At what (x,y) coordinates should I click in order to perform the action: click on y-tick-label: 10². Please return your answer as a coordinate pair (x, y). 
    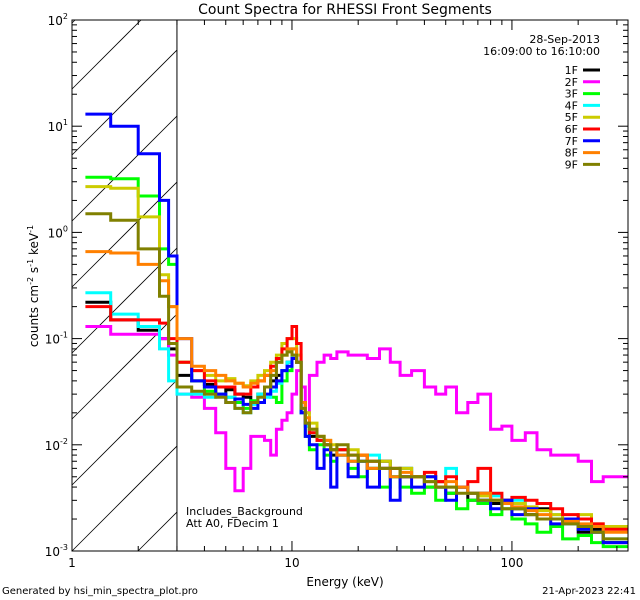
    Looking at the image, I should click on (58, 20).